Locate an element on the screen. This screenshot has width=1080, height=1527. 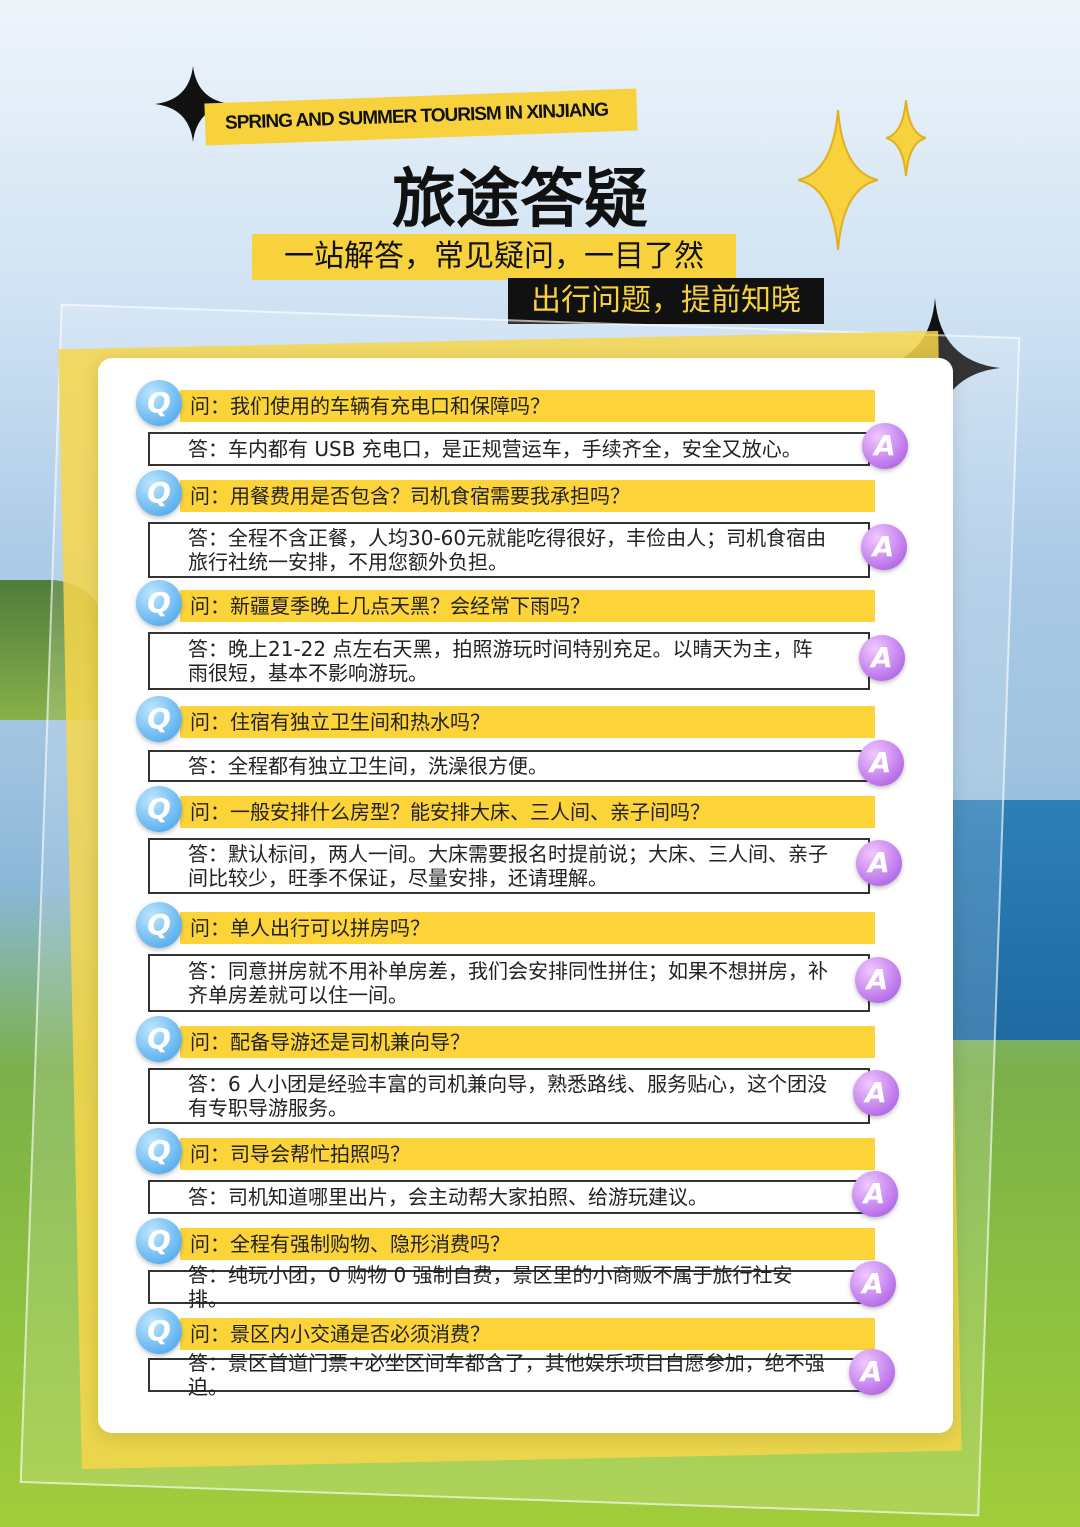
question-text: 问：我们使用的车辆有充电口和保障吗？ is located at coordinates (527, 406).